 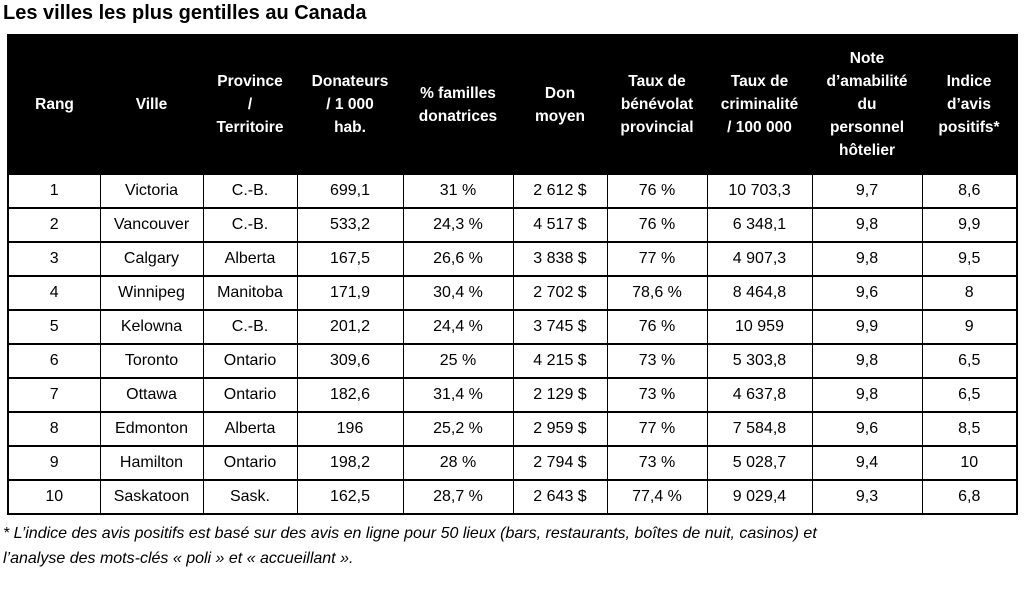 What do you see at coordinates (560, 497) in the screenshot?
I see `table-cell: 2 643 $` at bounding box center [560, 497].